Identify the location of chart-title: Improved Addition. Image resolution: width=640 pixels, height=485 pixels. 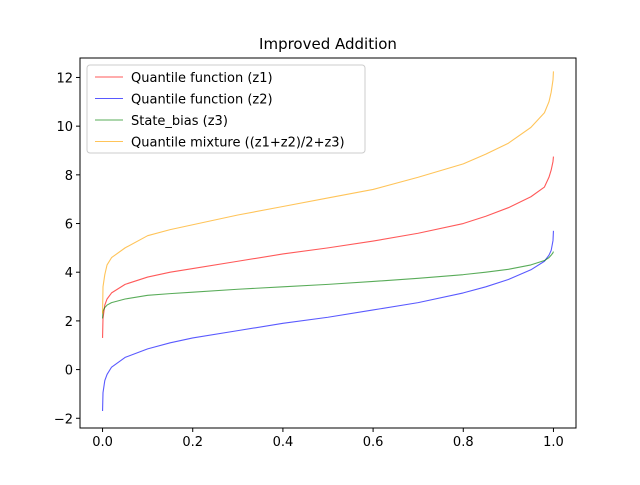
(328, 44).